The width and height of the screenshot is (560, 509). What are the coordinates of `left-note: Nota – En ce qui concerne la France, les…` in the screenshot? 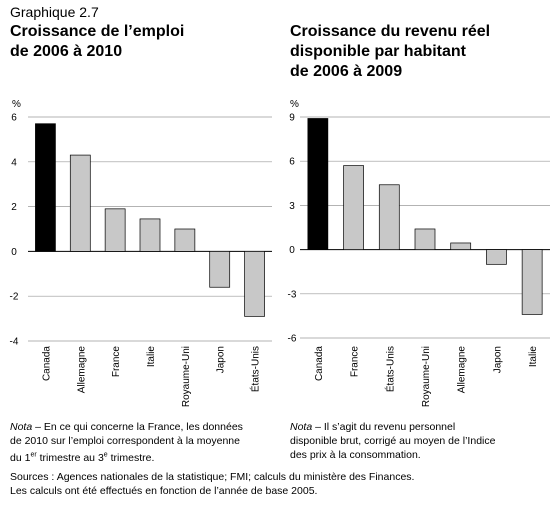 It's located at (145, 442).